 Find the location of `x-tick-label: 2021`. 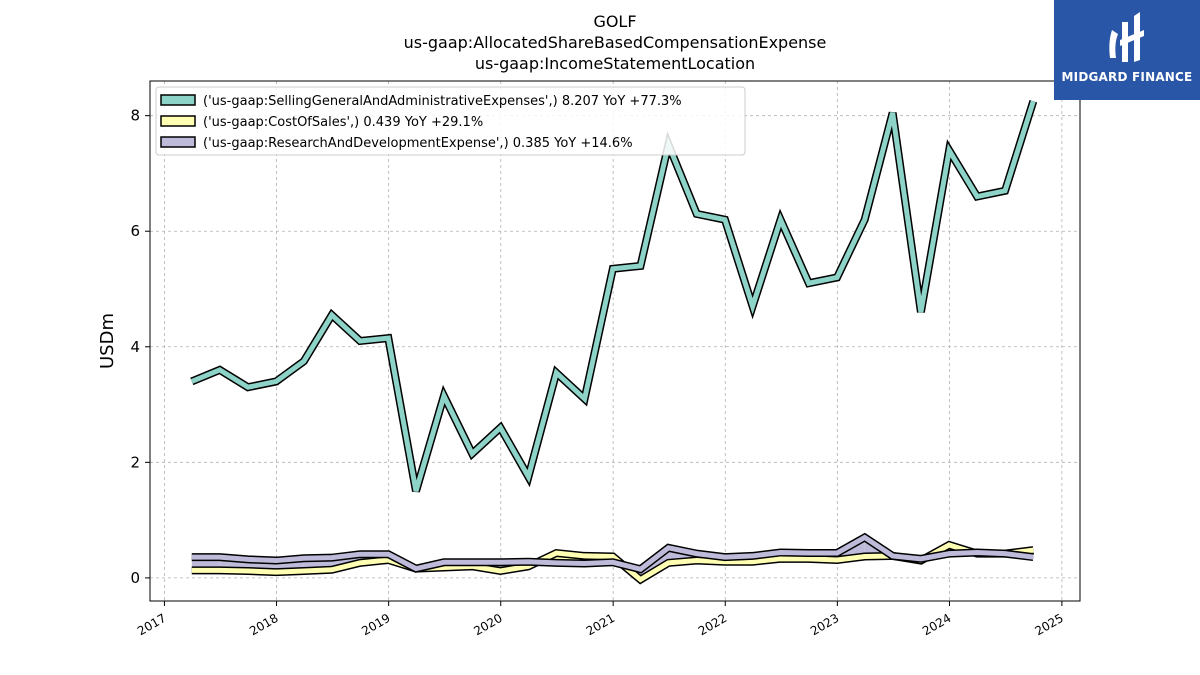

x-tick-label: 2021 is located at coordinates (600, 624).